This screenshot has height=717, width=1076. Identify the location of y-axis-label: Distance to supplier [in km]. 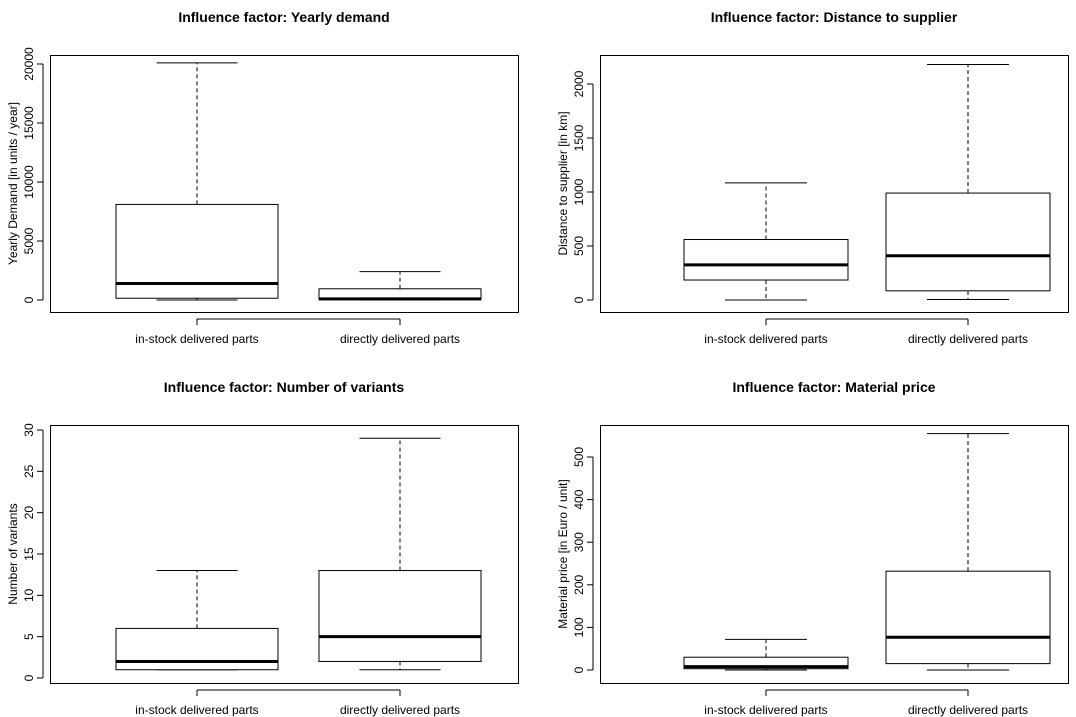
(563, 183).